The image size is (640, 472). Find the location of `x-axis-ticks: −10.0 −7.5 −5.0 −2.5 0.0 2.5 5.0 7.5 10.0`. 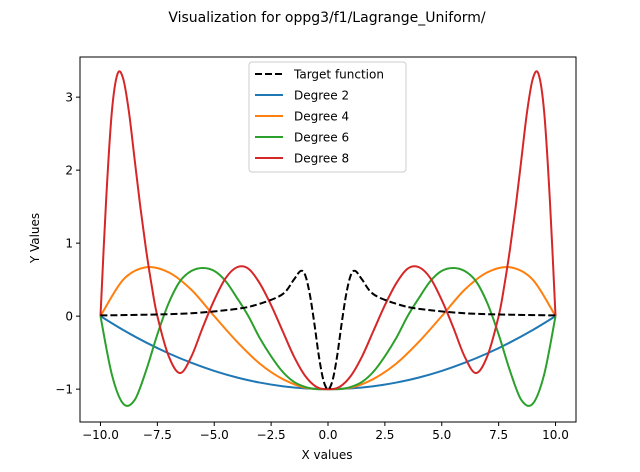

x-axis-ticks: −10.0 −7.5 −5.0 −2.5 0.0 2.5 5.0 7.5 10.0 is located at coordinates (325, 432).